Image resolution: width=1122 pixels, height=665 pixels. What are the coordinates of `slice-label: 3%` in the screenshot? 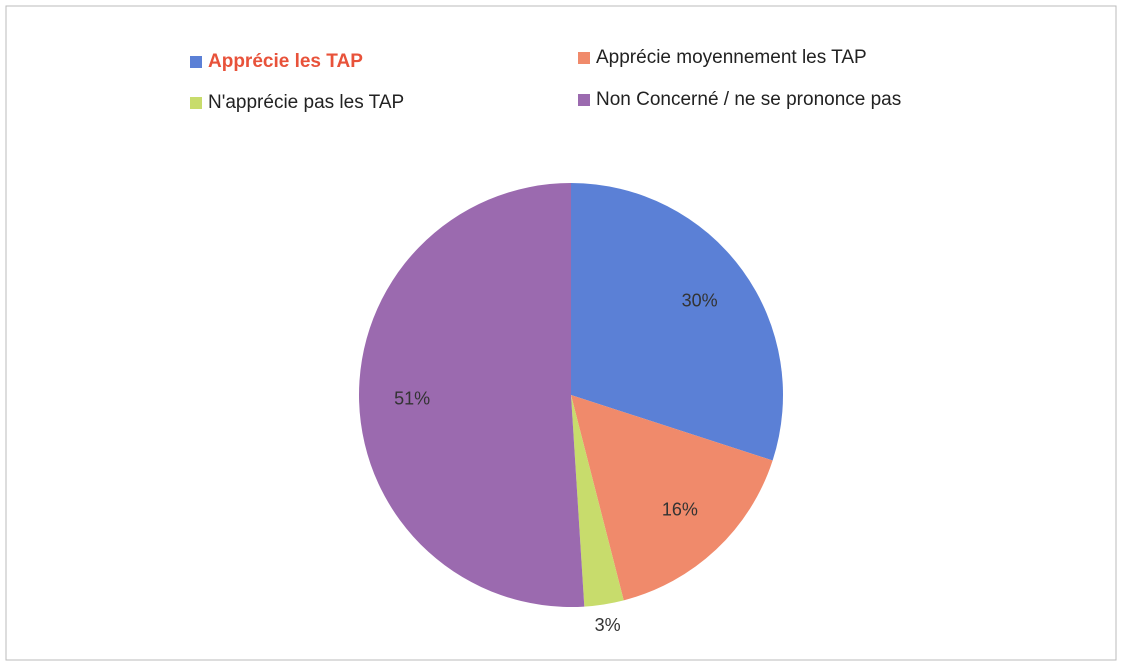 It's located at (608, 625).